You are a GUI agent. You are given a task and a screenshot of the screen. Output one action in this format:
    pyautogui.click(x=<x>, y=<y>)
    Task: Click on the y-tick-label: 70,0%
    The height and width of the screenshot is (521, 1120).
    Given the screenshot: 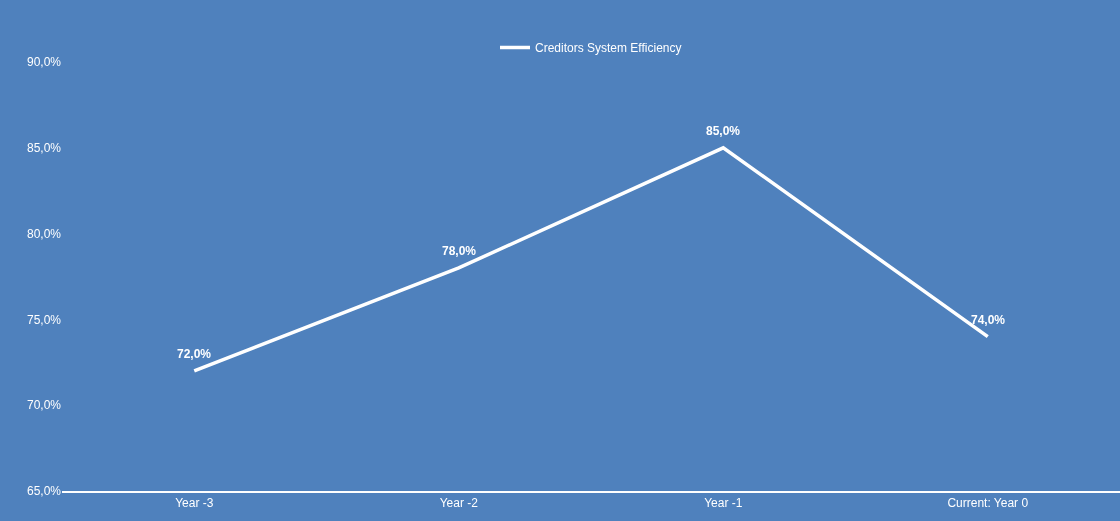 What is the action you would take?
    pyautogui.click(x=44, y=405)
    